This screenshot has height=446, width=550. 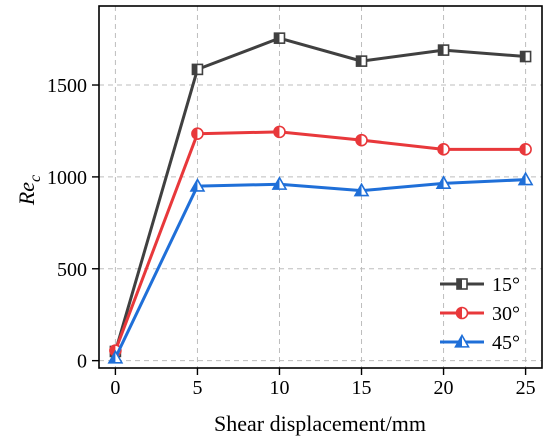 I want to click on x-tick-label: 10, so click(x=279, y=388).